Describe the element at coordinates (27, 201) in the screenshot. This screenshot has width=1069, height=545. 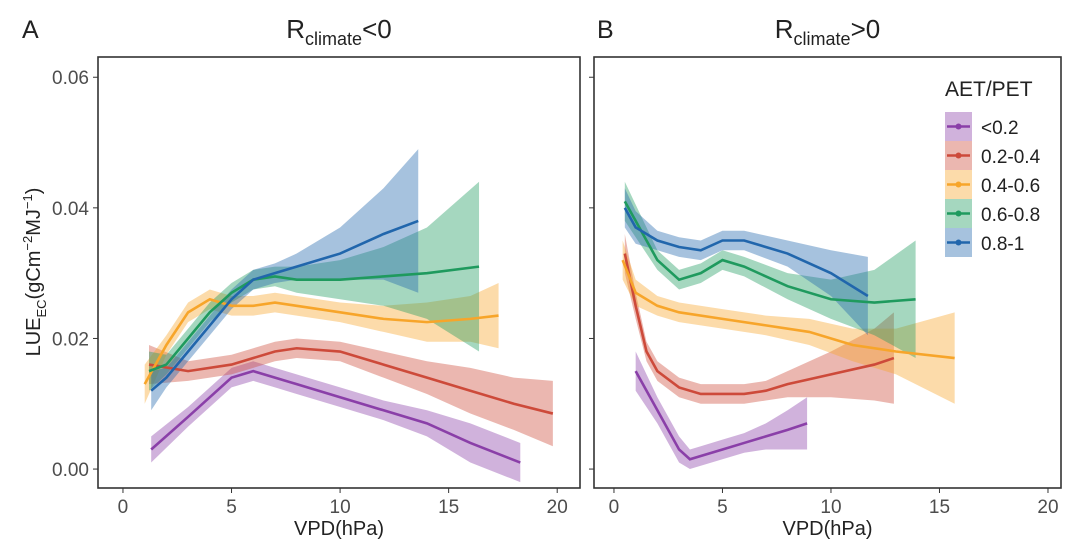
I see `y-label-part: −1` at that location.